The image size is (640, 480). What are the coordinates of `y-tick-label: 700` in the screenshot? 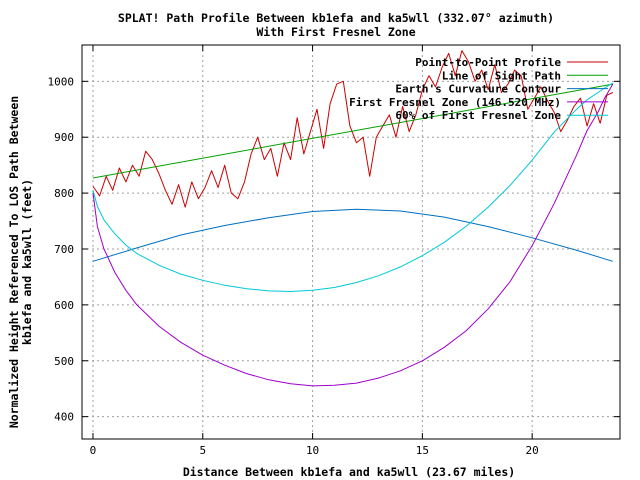 It's located at (64, 249).